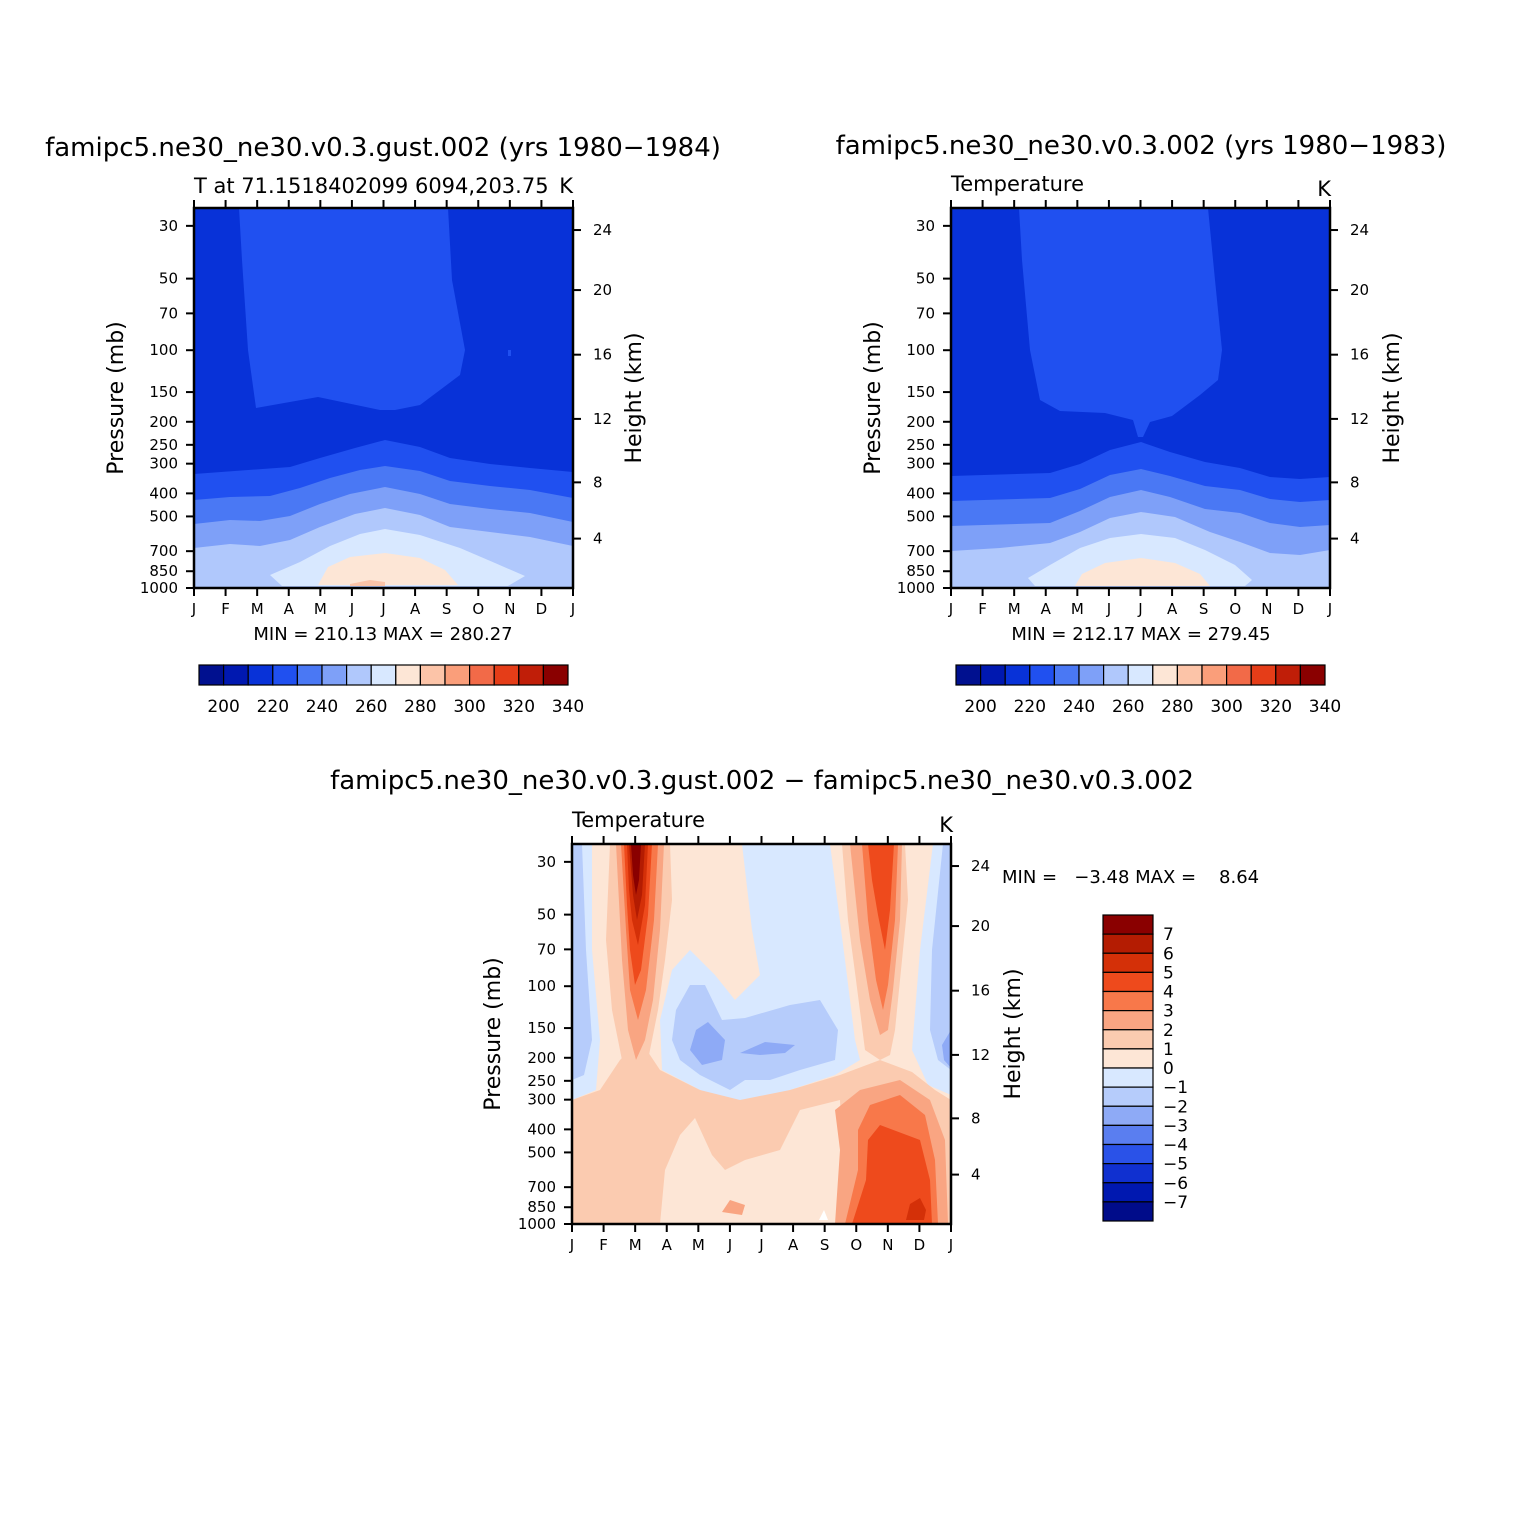  What do you see at coordinates (598, 482) in the screenshot?
I see `panel1-y2tick-label: 8` at bounding box center [598, 482].